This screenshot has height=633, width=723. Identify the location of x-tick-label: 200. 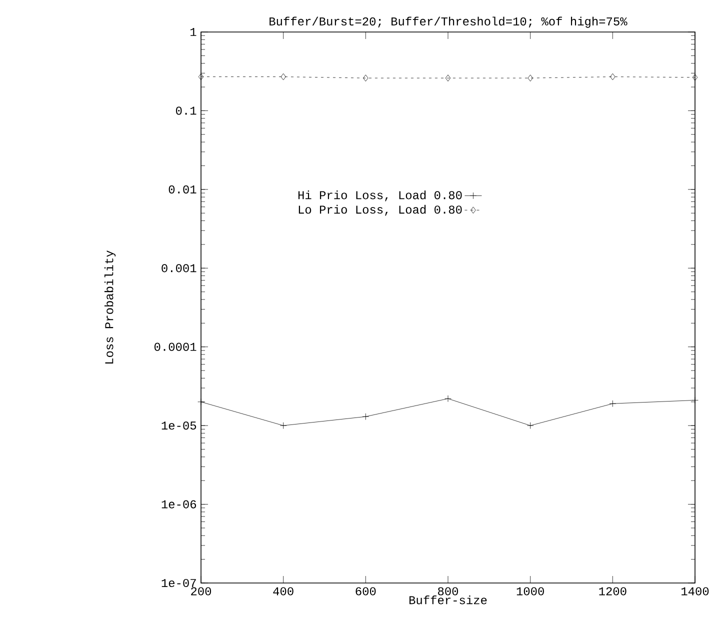
(201, 591).